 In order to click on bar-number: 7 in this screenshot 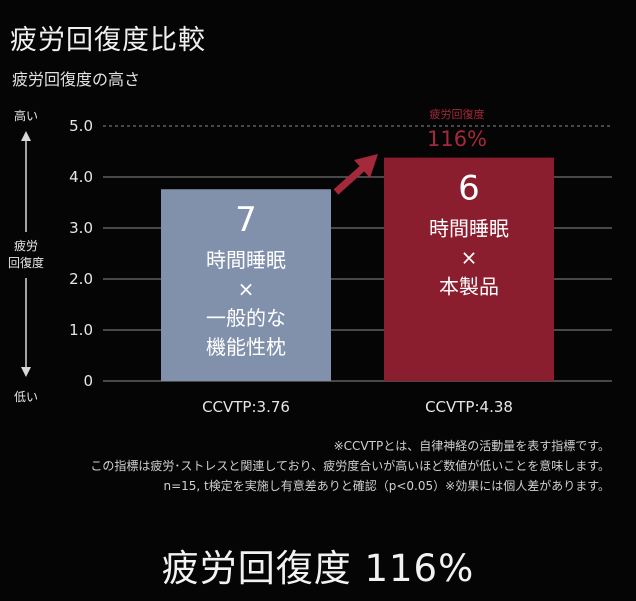, I will do `click(246, 220)`.